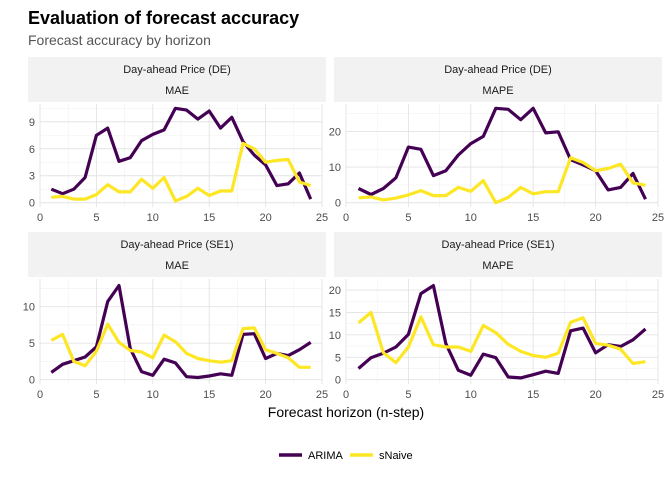 Image resolution: width=672 pixels, height=480 pixels. What do you see at coordinates (32, 123) in the screenshot?
I see `y-tick-label: 9` at bounding box center [32, 123].